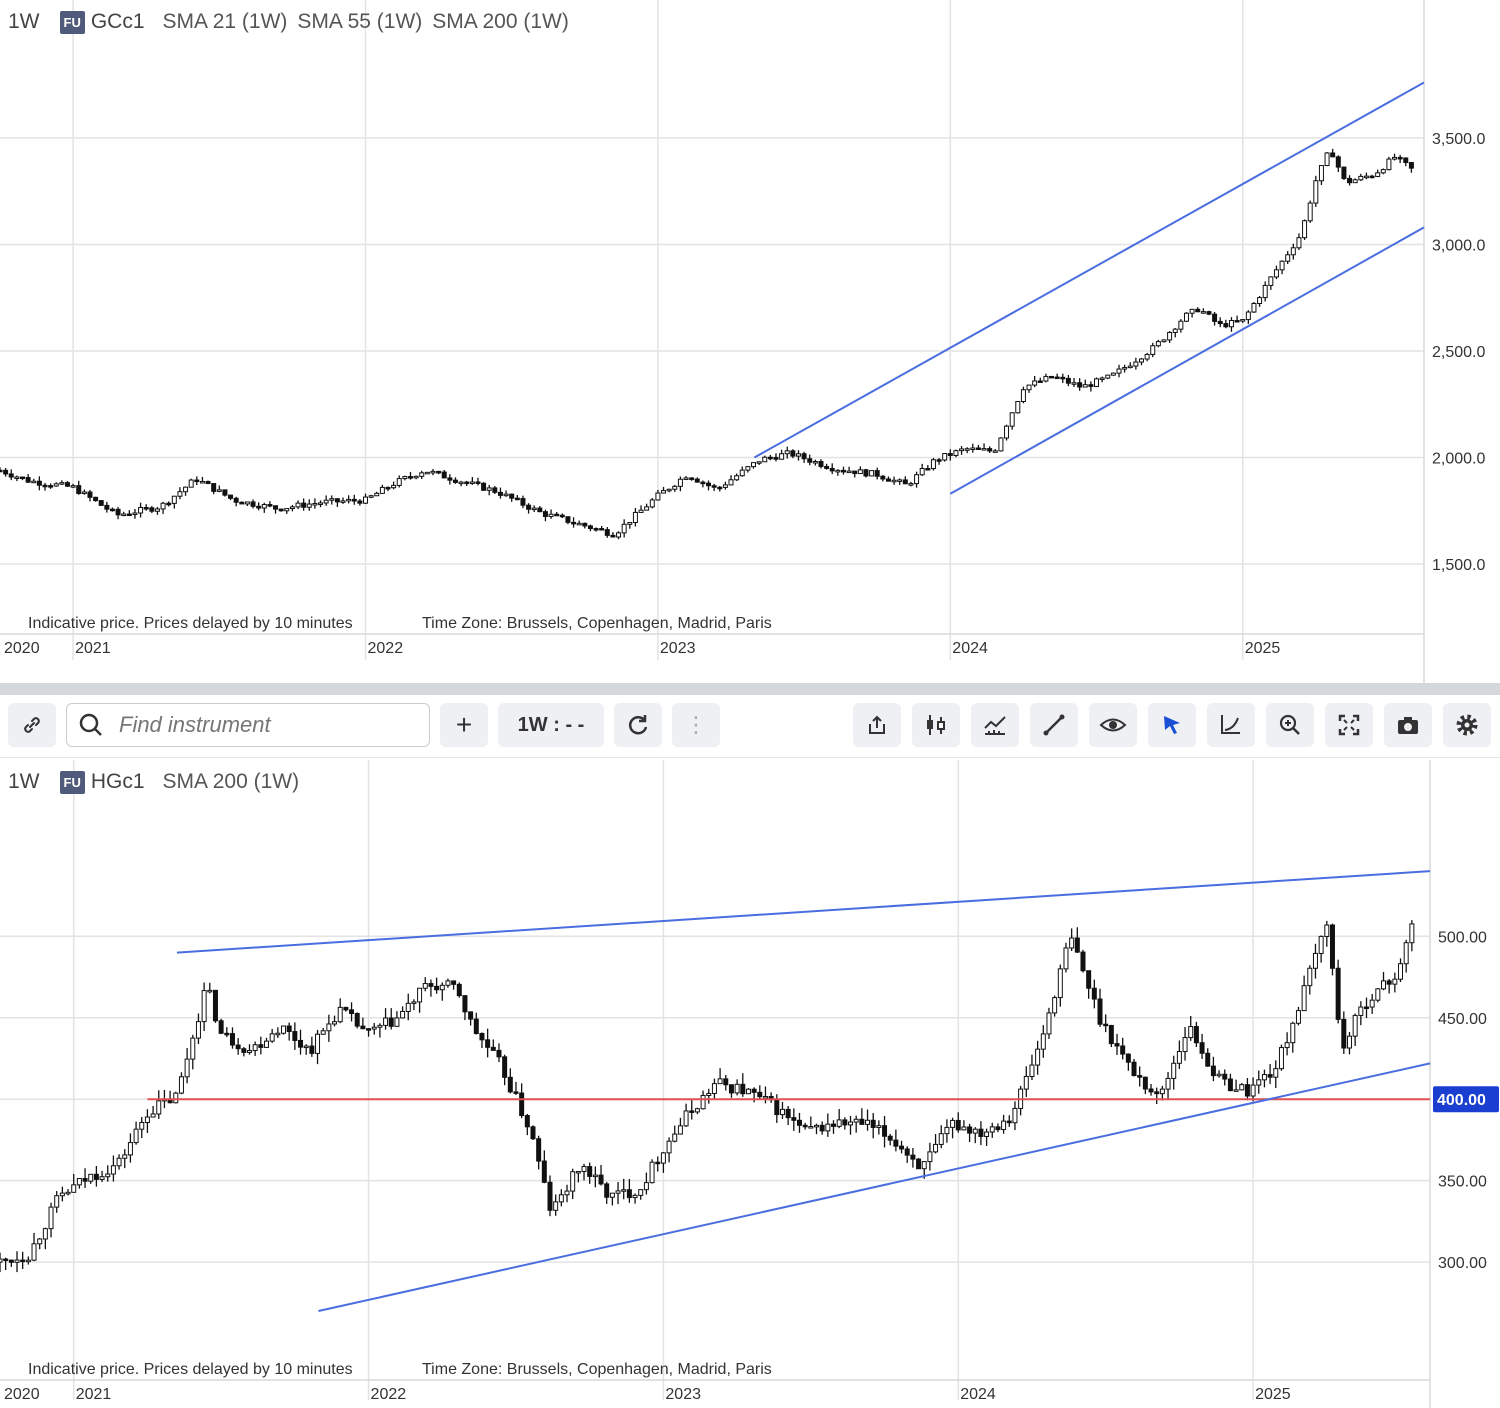 Image resolution: width=1500 pixels, height=1408 pixels. I want to click on curve-button, so click(1231, 725).